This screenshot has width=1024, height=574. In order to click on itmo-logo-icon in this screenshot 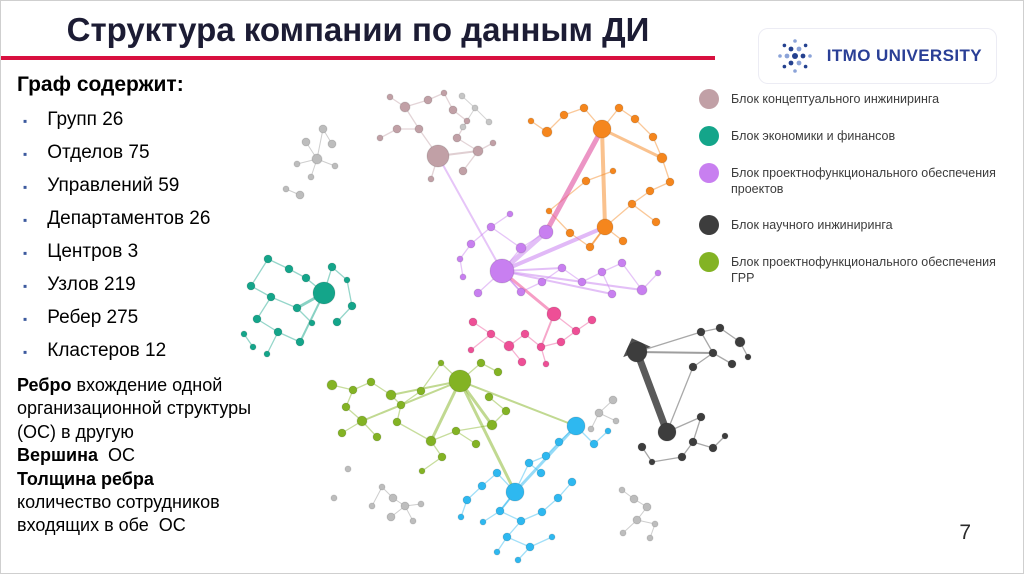, I will do `click(794, 56)`.